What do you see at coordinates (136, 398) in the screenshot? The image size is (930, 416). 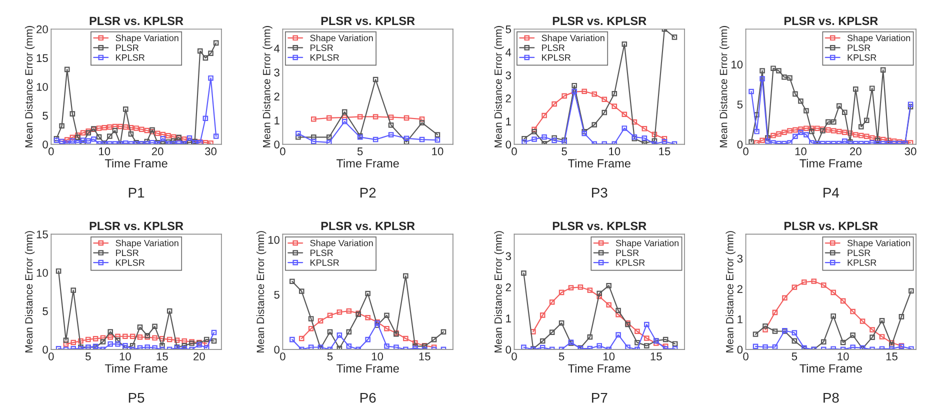 I see `text: P5` at bounding box center [136, 398].